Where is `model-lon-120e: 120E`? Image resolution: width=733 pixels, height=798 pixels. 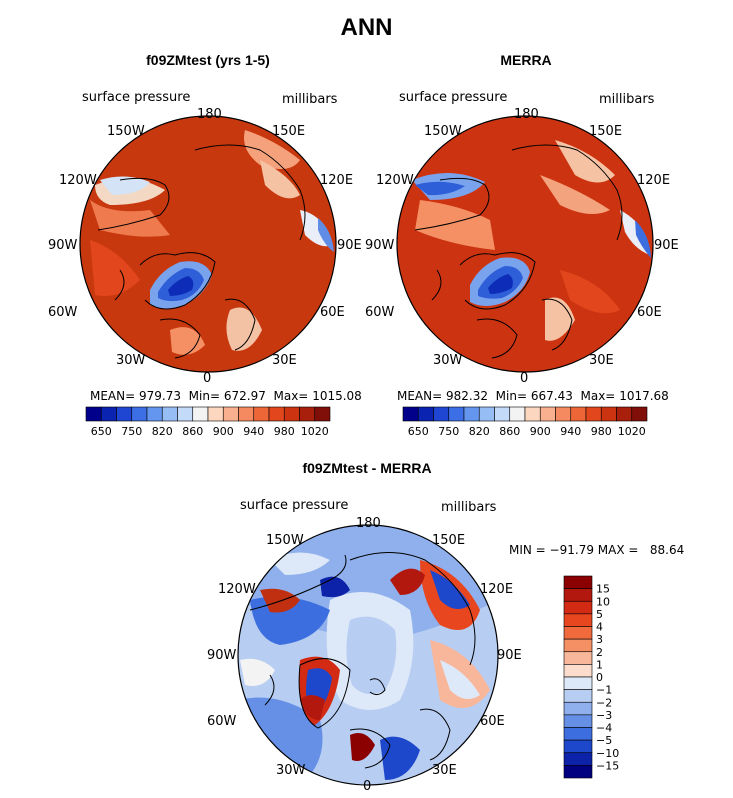
model-lon-120e: 120E is located at coordinates (337, 180).